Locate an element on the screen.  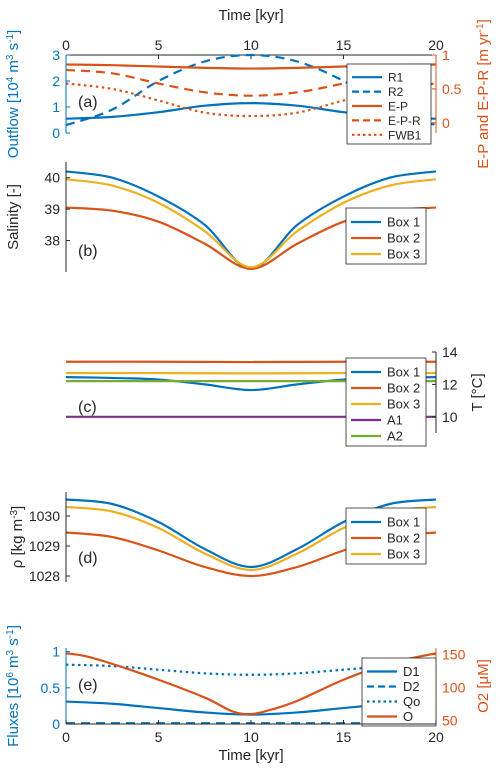
right-y-tick-label: 14 is located at coordinates (450, 352).